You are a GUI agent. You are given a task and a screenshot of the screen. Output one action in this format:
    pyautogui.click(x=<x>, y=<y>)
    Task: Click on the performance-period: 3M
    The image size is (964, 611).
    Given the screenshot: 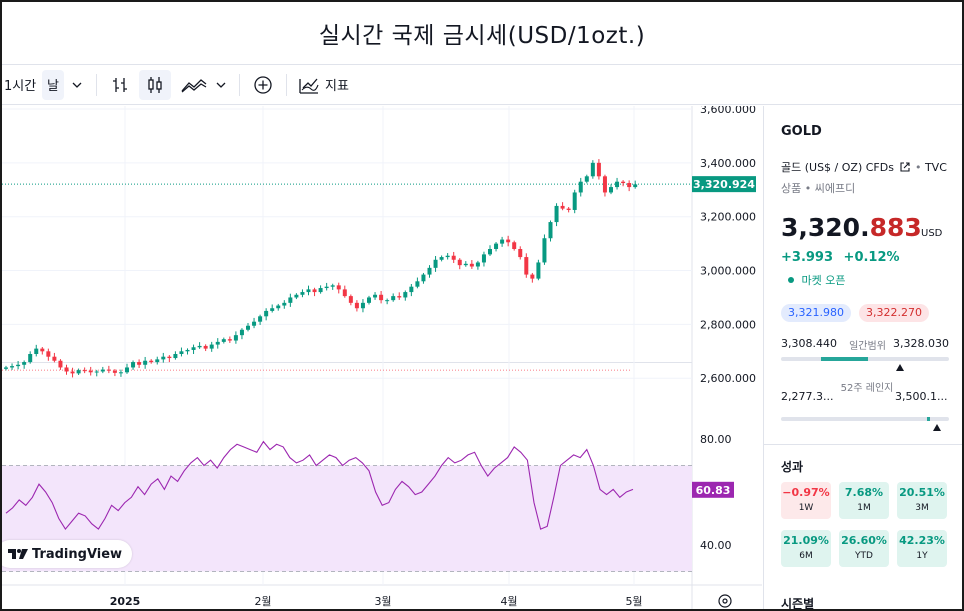 What is the action you would take?
    pyautogui.click(x=922, y=508)
    